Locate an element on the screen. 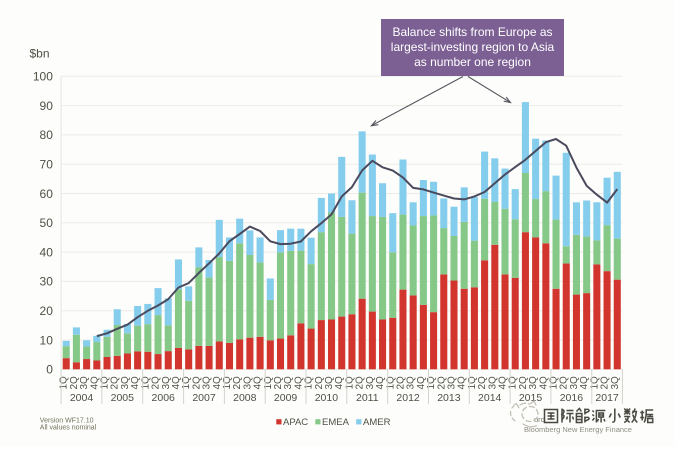 The height and width of the screenshot is (451, 675). svg-text: Version WF17.10 is located at coordinates (67, 420).